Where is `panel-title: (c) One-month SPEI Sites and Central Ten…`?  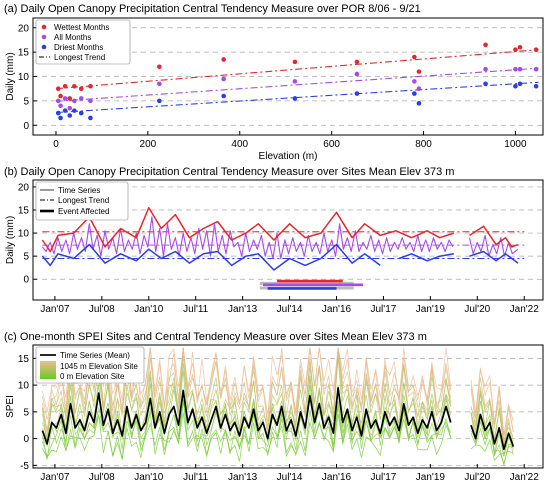 panel-title: (c) One-month SPEI Sites and Central Ten… is located at coordinates (215, 337).